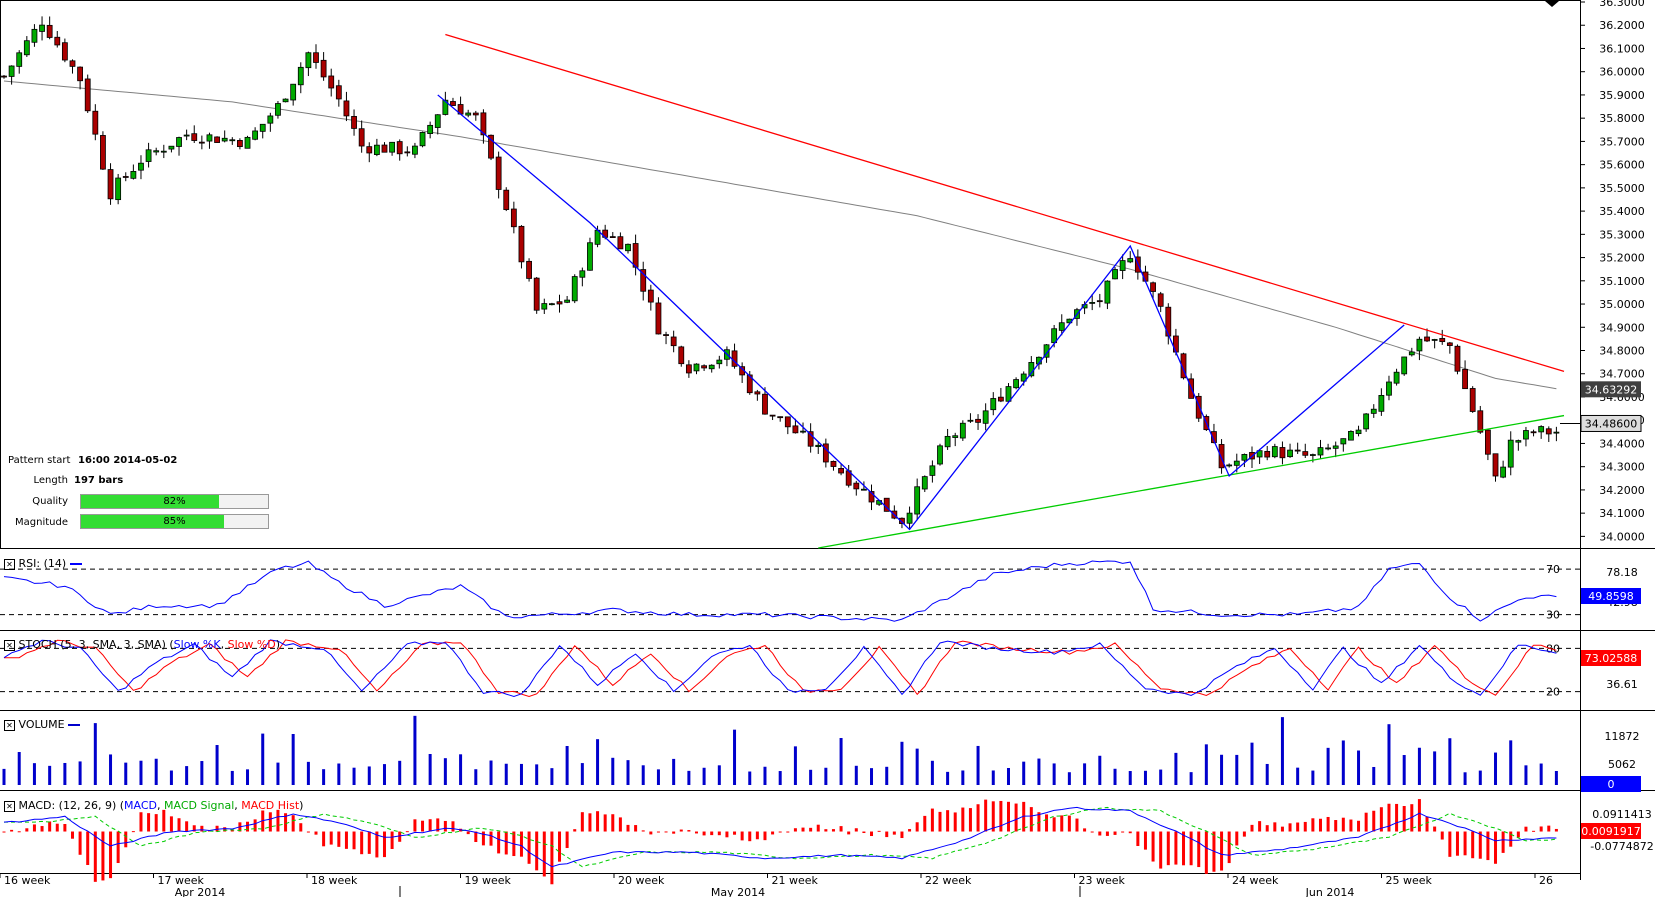 This screenshot has height=900, width=1655. I want to click on volume-collapse-icon: ✕, so click(9, 725).